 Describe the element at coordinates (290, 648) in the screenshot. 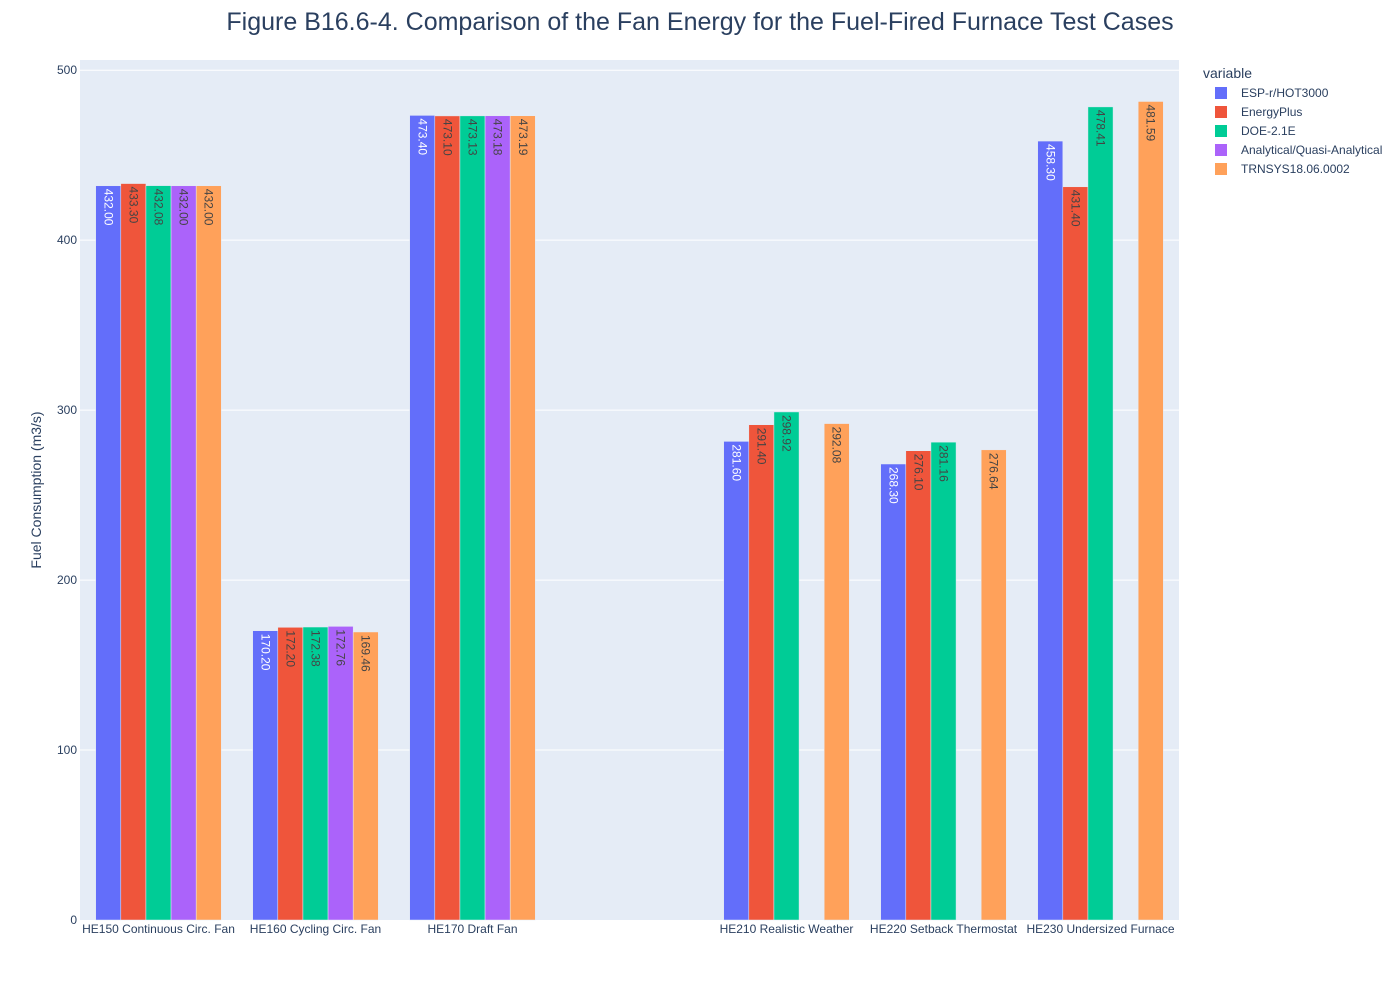

I see `bar-label-1-1: 172.20` at that location.